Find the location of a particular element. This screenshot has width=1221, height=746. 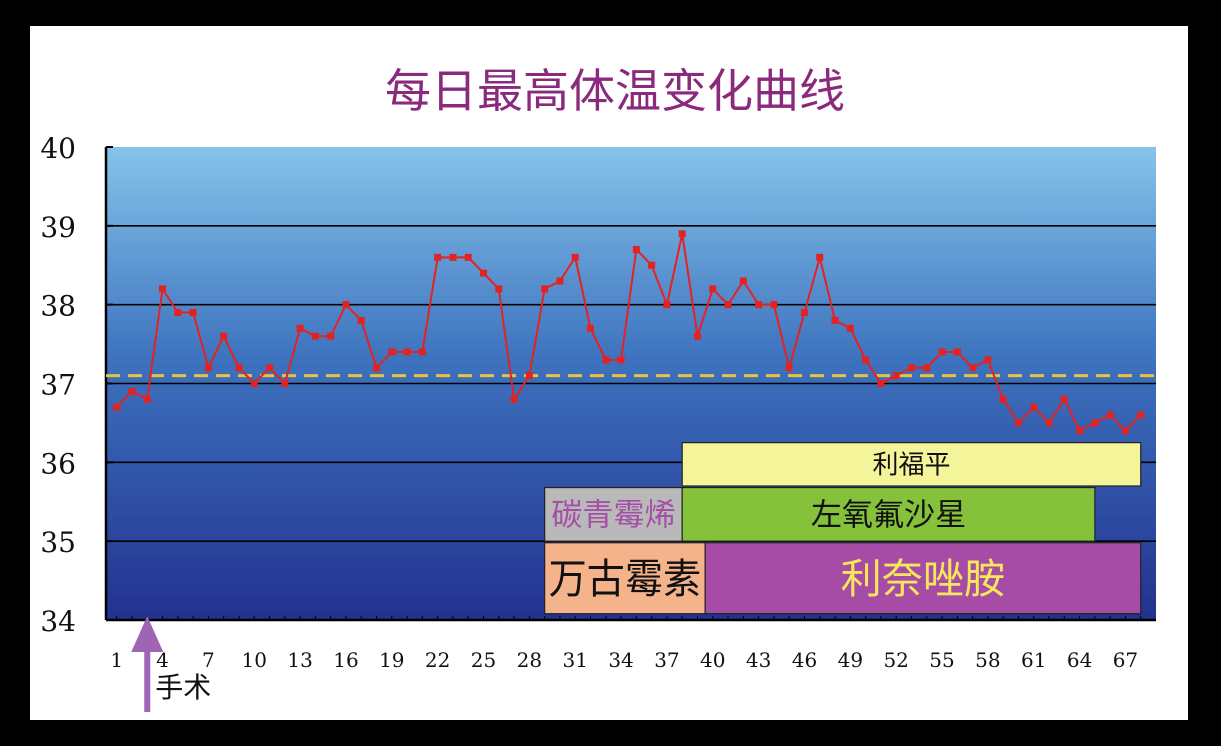

x-tick-label: 10 is located at coordinates (254, 660).